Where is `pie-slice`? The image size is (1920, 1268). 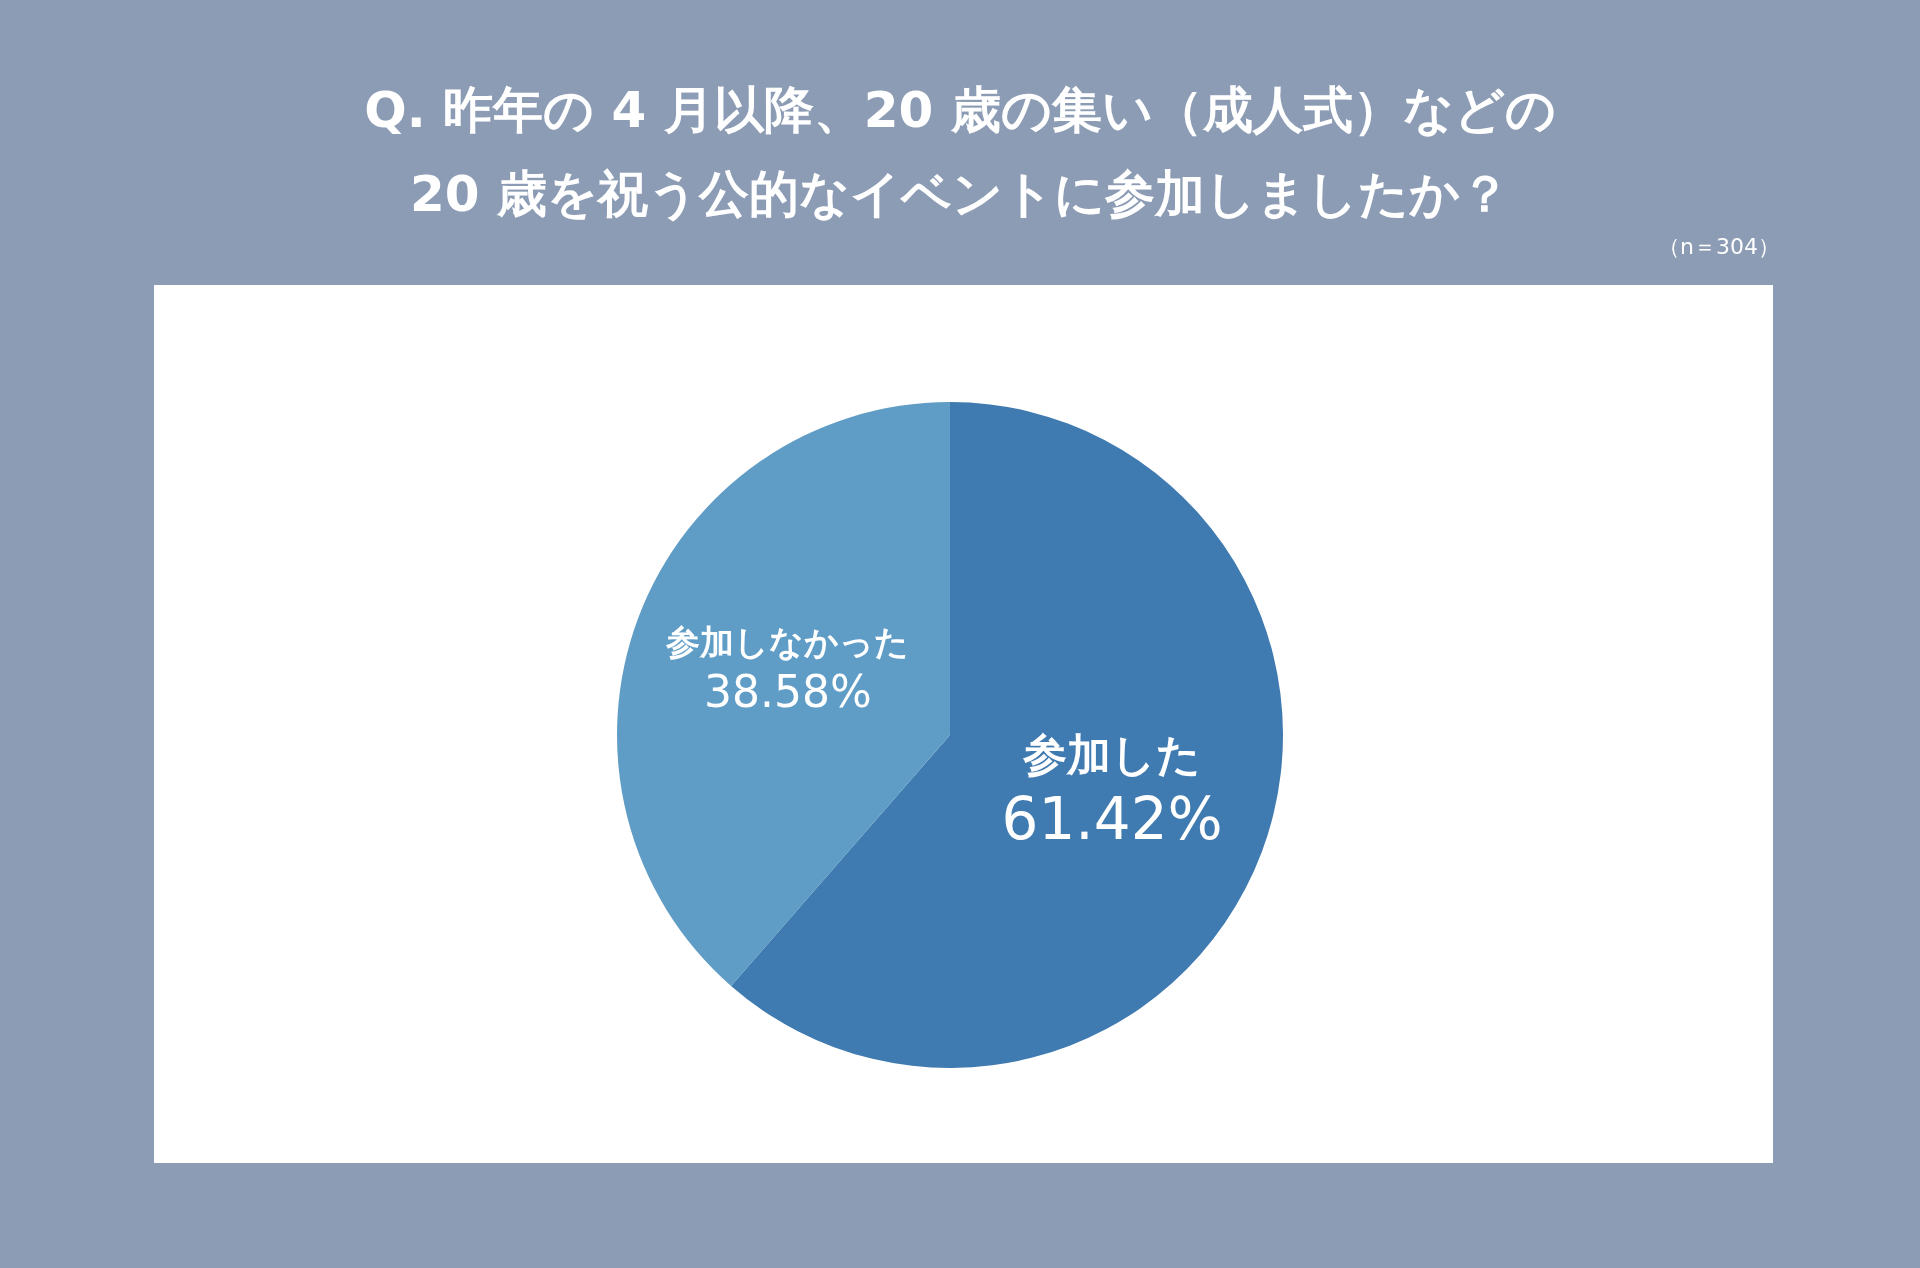 pie-slice is located at coordinates (783, 694).